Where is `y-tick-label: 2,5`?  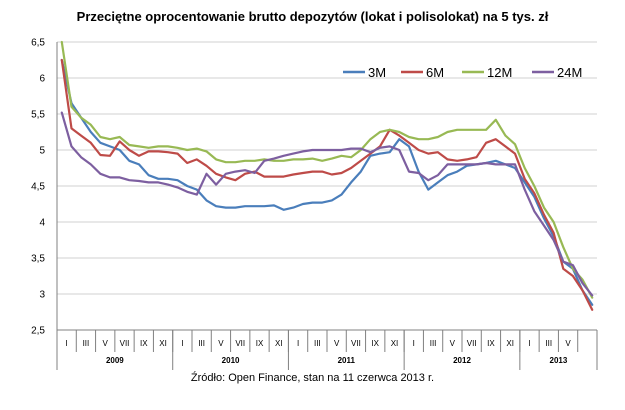
y-tick-label: 2,5 is located at coordinates (38, 331).